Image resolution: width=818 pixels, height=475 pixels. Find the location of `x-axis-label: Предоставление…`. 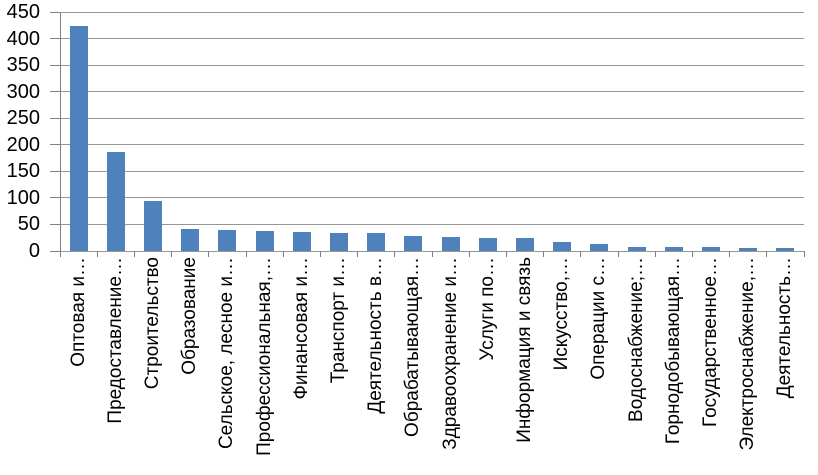

x-axis-label: Предоставление… is located at coordinates (115, 340).